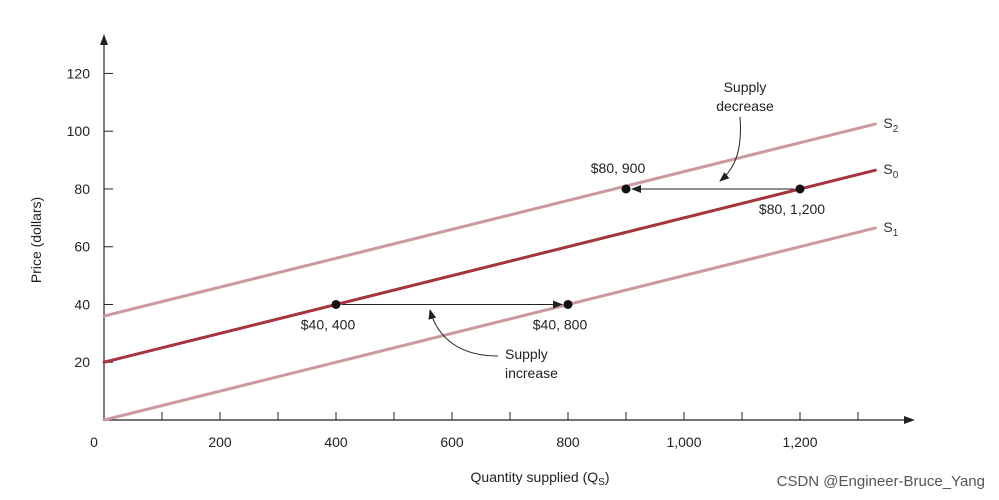 This screenshot has width=999, height=500. Describe the element at coordinates (531, 363) in the screenshot. I see `supply-increase-annotation: Supply increase` at that location.